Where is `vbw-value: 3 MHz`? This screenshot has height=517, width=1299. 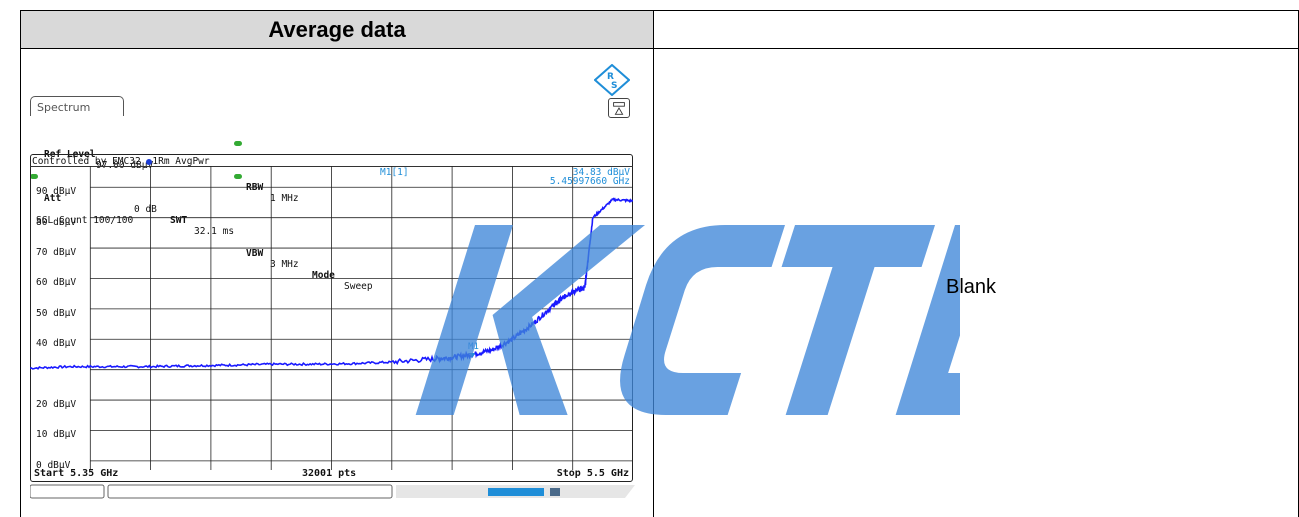
vbw-value: 3 MHz is located at coordinates (284, 264).